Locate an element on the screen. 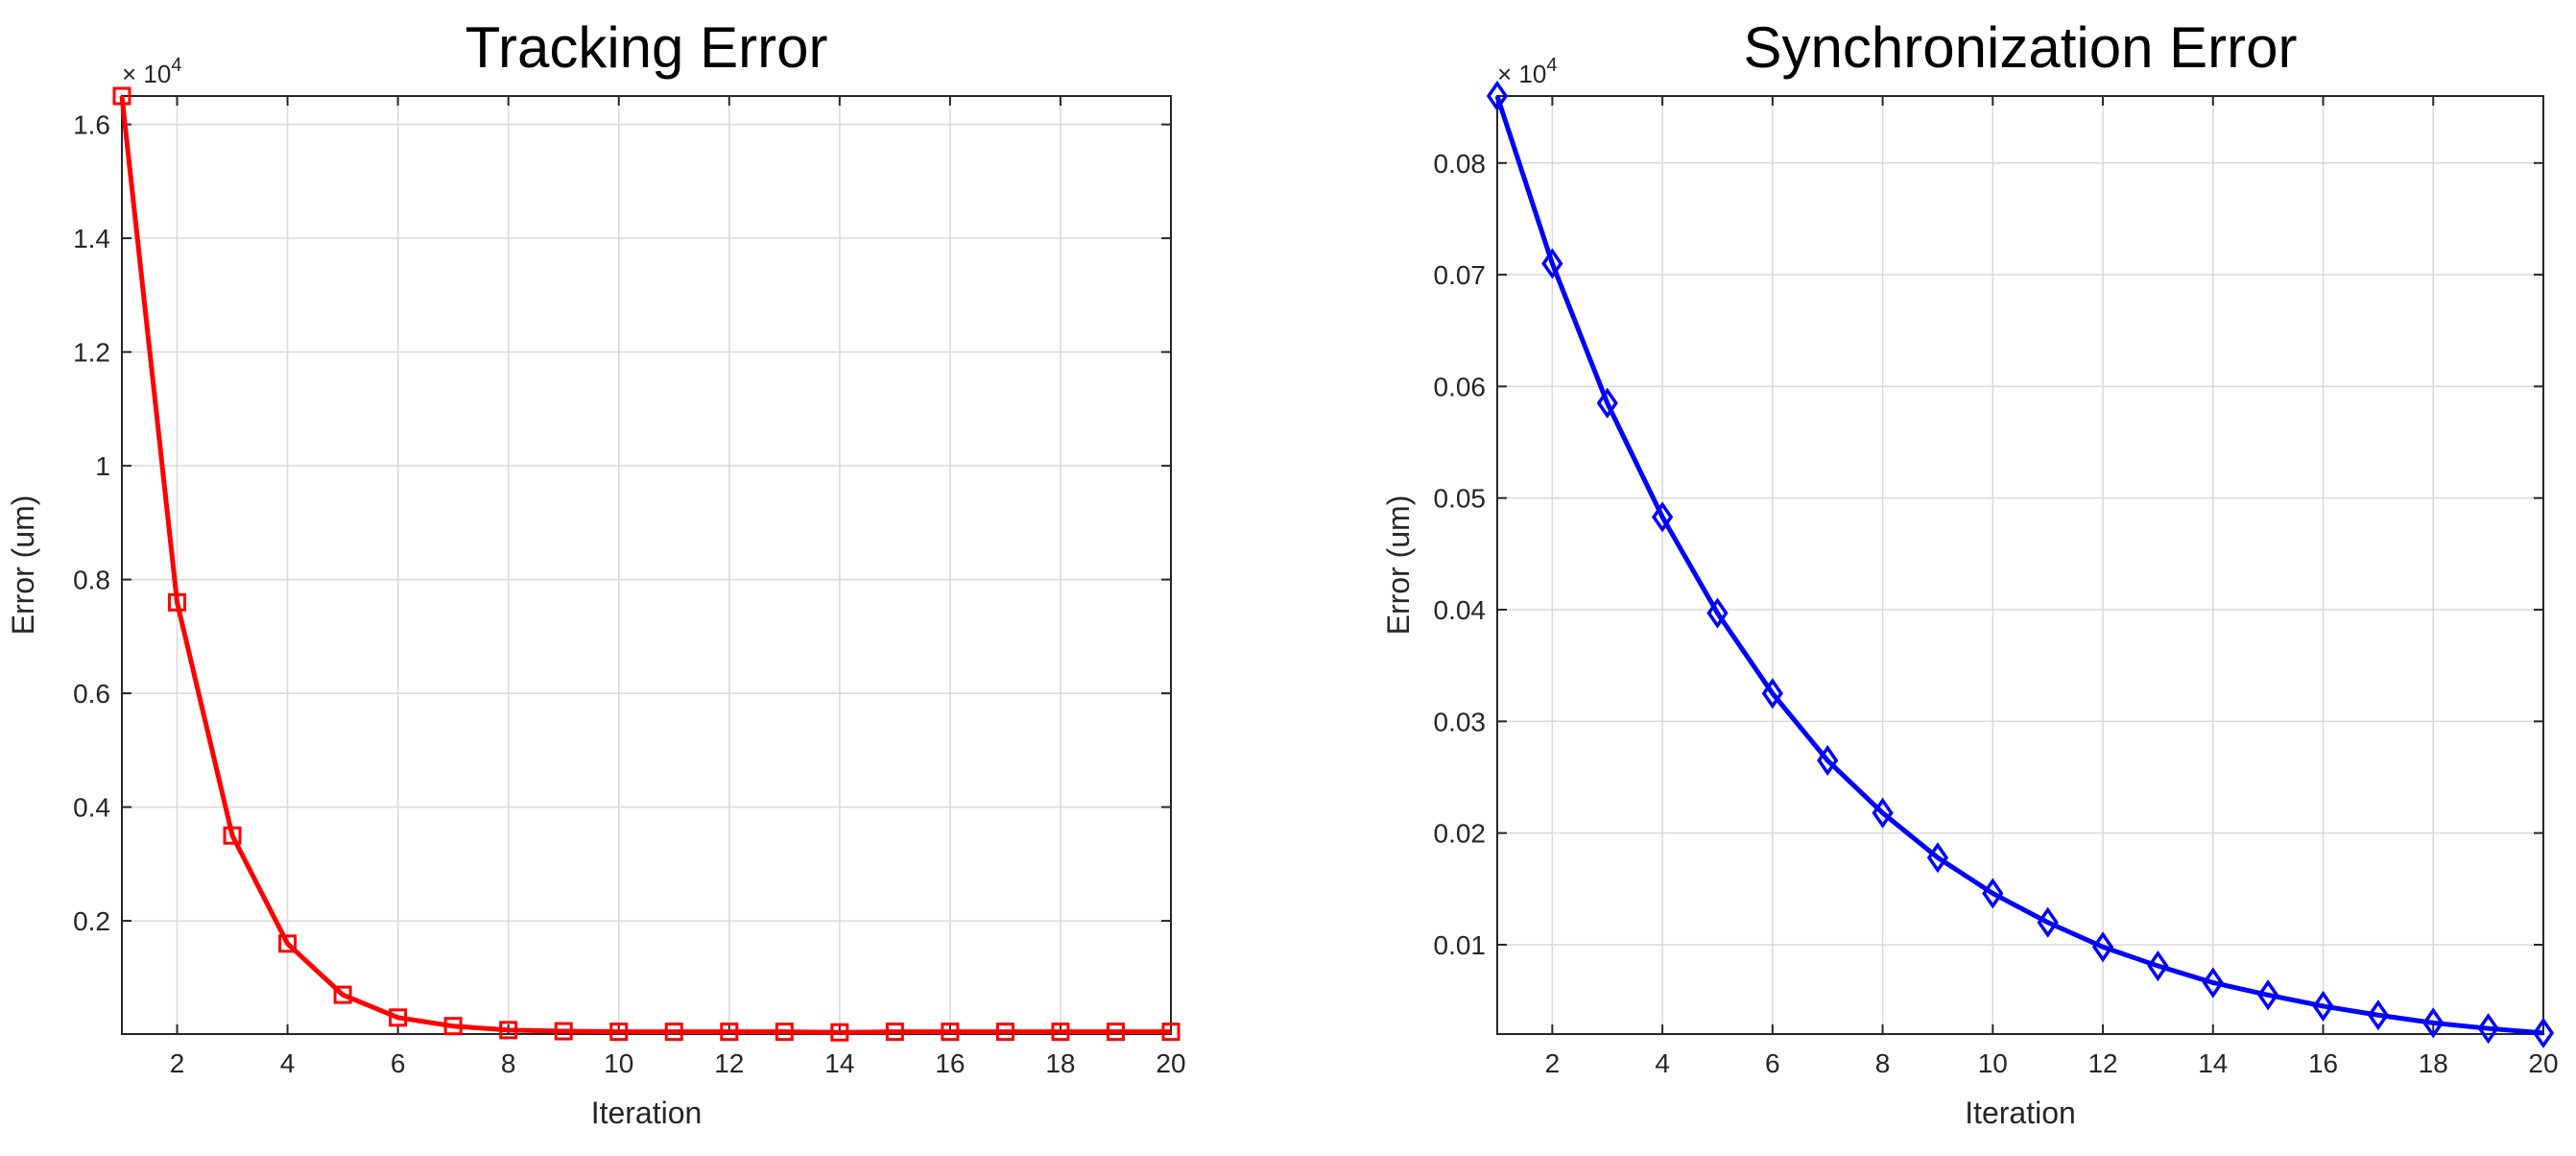  tracking-x-tick-label: 6 is located at coordinates (398, 1063).